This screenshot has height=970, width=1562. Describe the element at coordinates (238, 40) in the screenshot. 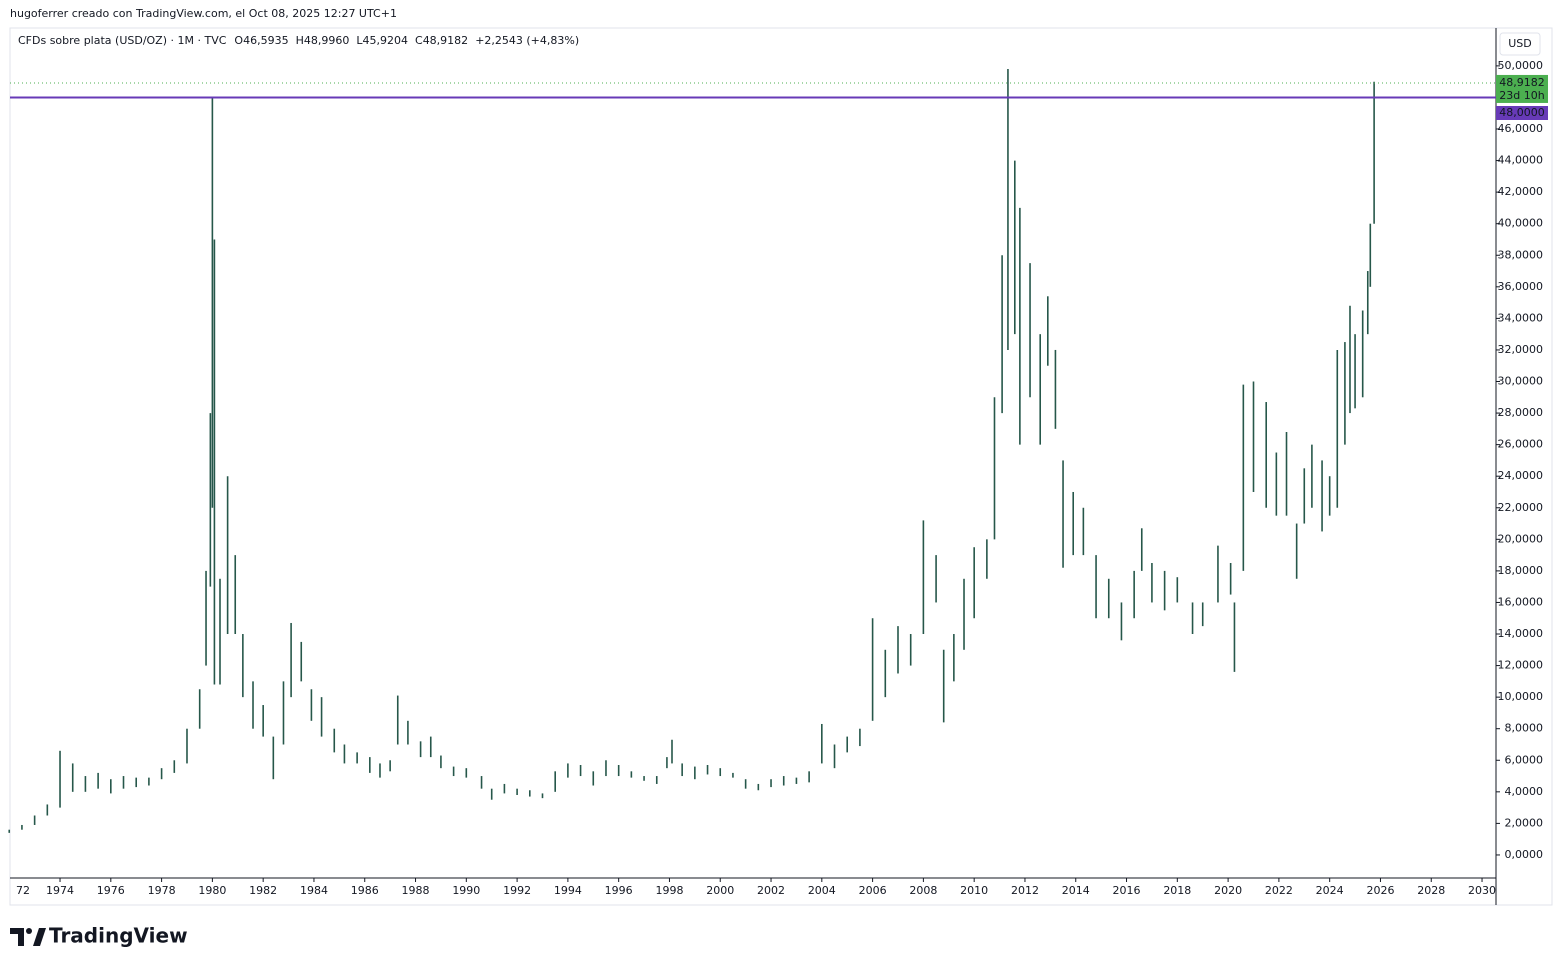

I see `ohlc-key: O` at that location.